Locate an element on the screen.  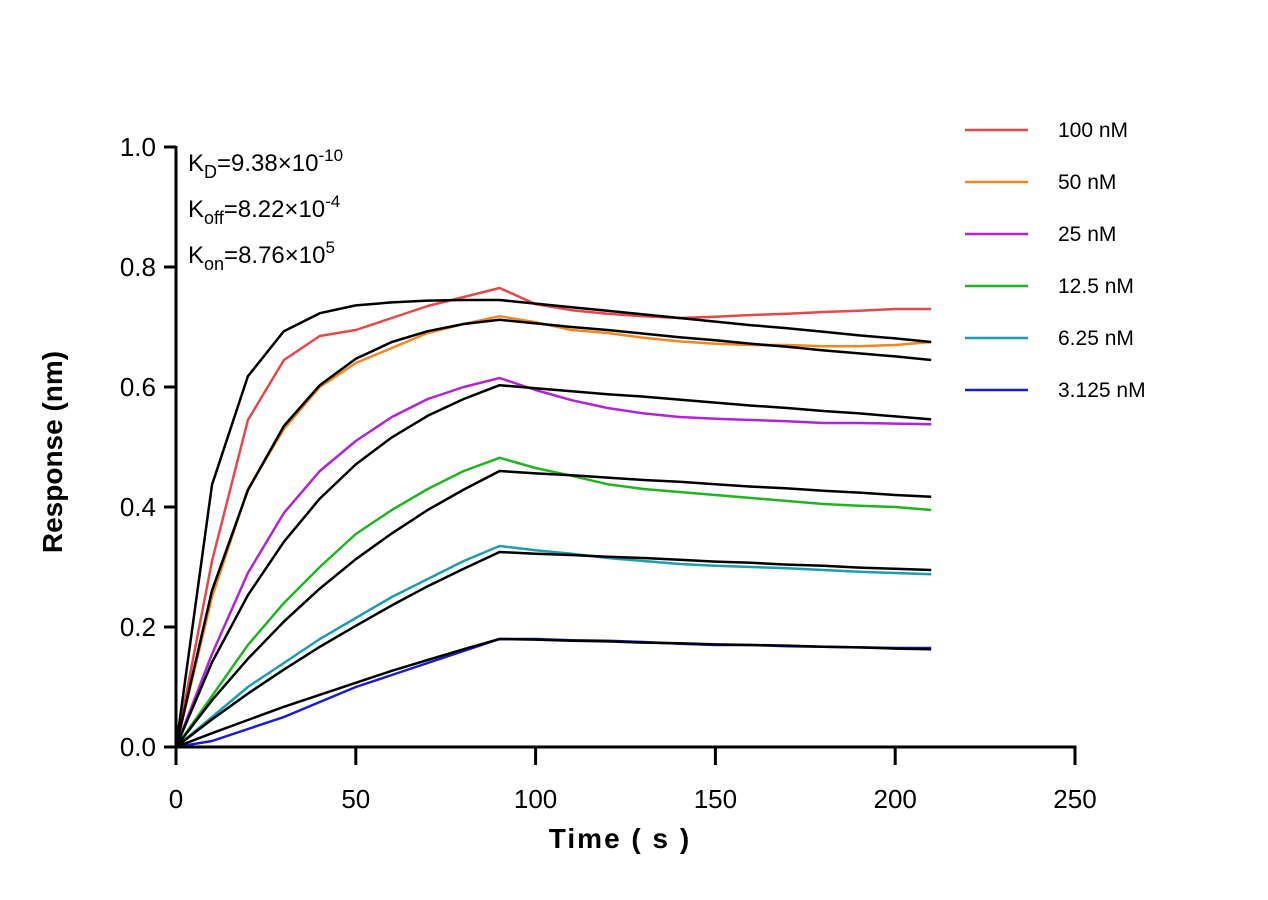
y-tick-label: 0.2 is located at coordinates (138, 627).